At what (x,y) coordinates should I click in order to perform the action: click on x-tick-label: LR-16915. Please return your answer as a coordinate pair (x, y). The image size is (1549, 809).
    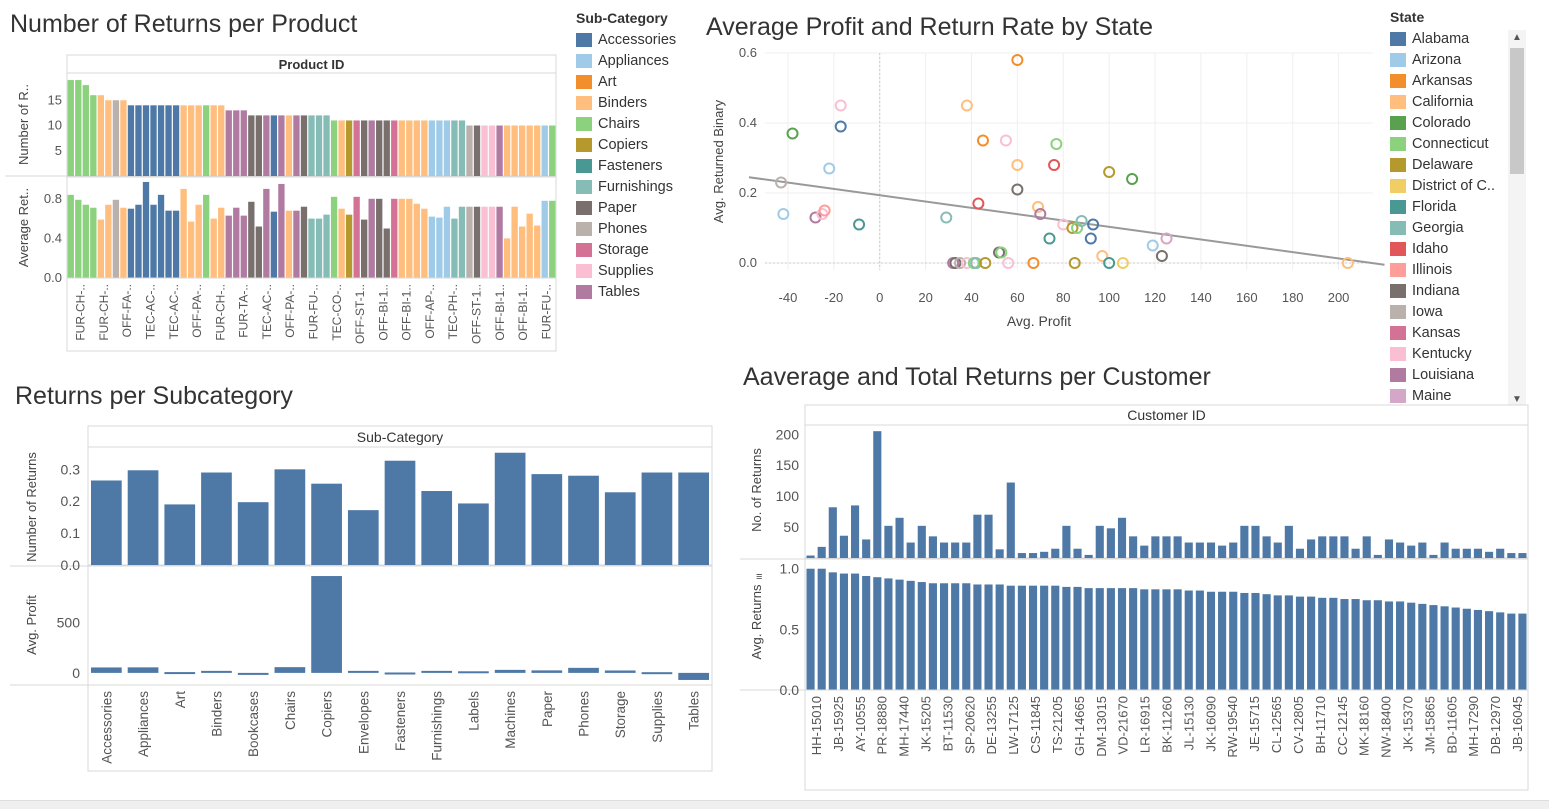
    Looking at the image, I should click on (1145, 724).